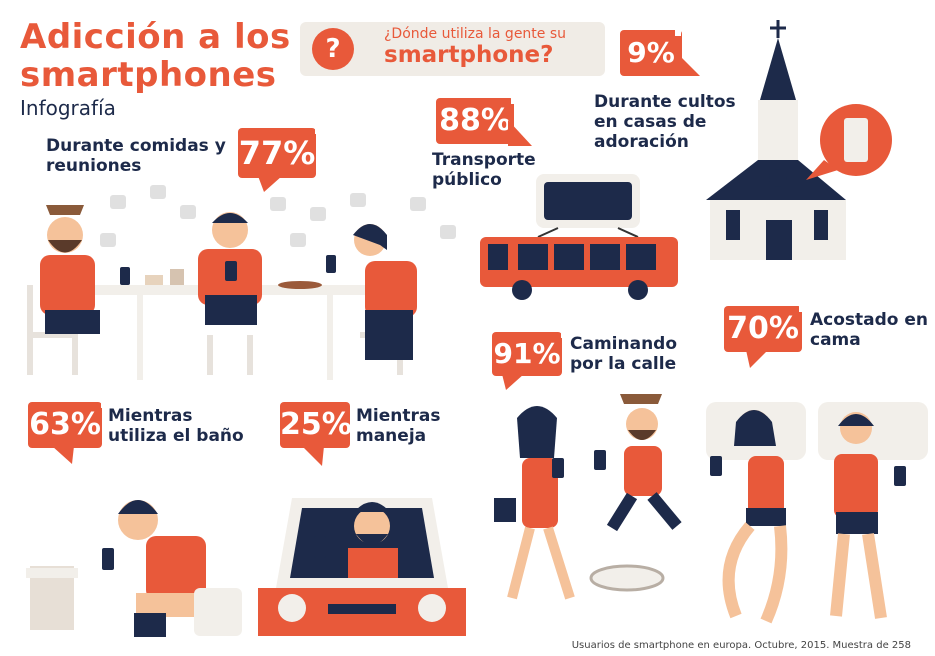 The image size is (935, 656). What do you see at coordinates (588, 497) in the screenshot?
I see `walking-scene-illustration` at bounding box center [588, 497].